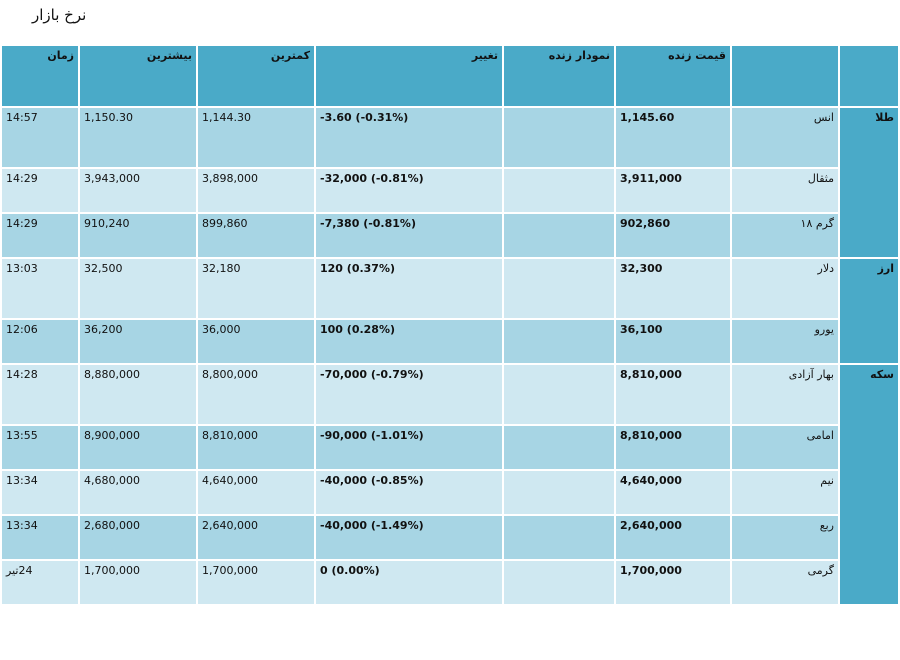 This screenshot has height=660, width=900. I want to click on item-name: یورو, so click(785, 341).